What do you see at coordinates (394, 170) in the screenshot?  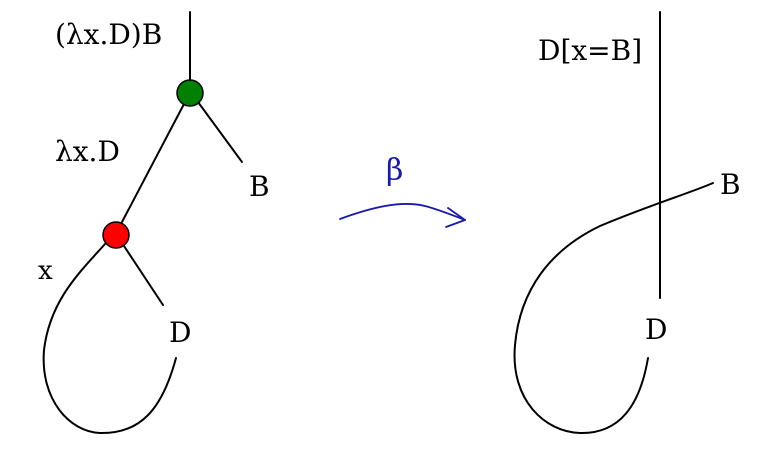 I see `beta-label: β` at bounding box center [394, 170].